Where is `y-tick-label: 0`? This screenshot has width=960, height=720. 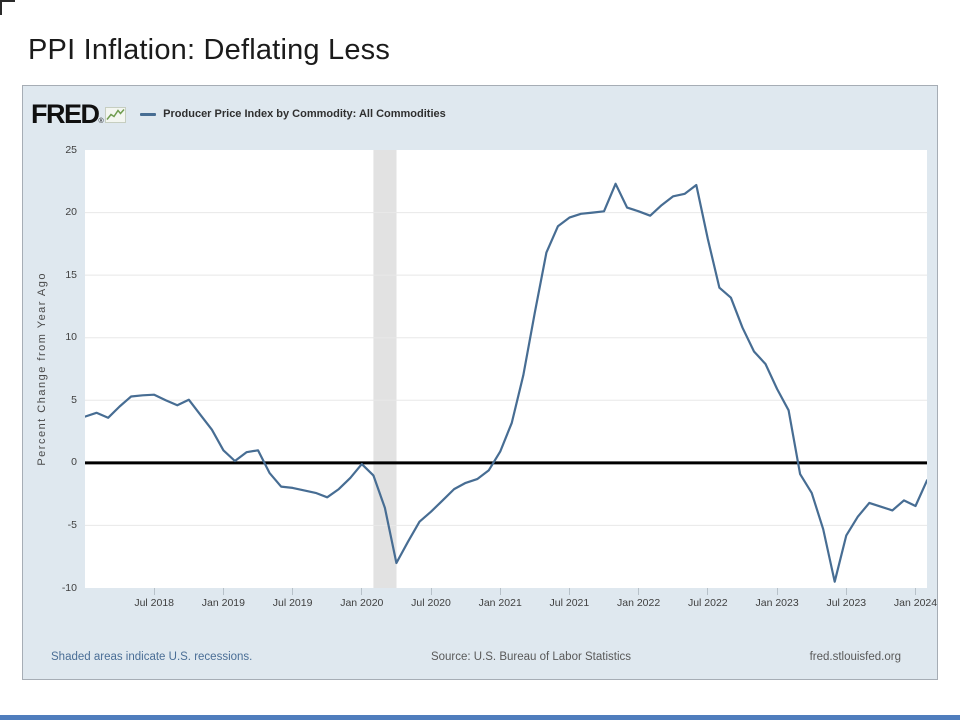
y-tick-label: 0 is located at coordinates (74, 462).